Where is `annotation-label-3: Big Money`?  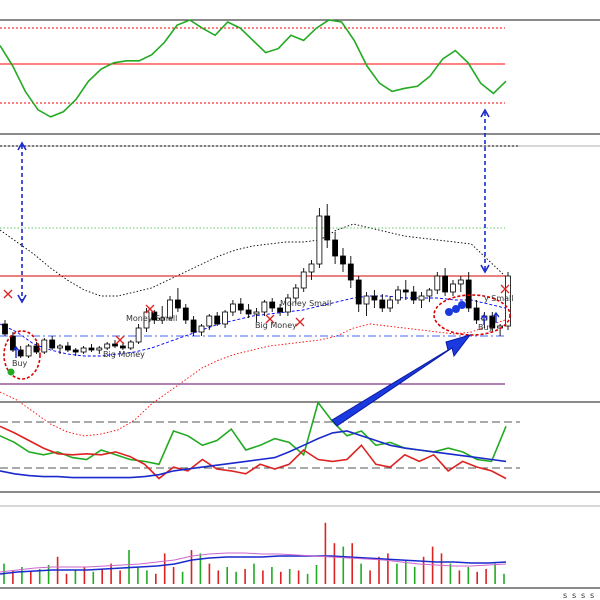 annotation-label-3: Big Money is located at coordinates (276, 325).